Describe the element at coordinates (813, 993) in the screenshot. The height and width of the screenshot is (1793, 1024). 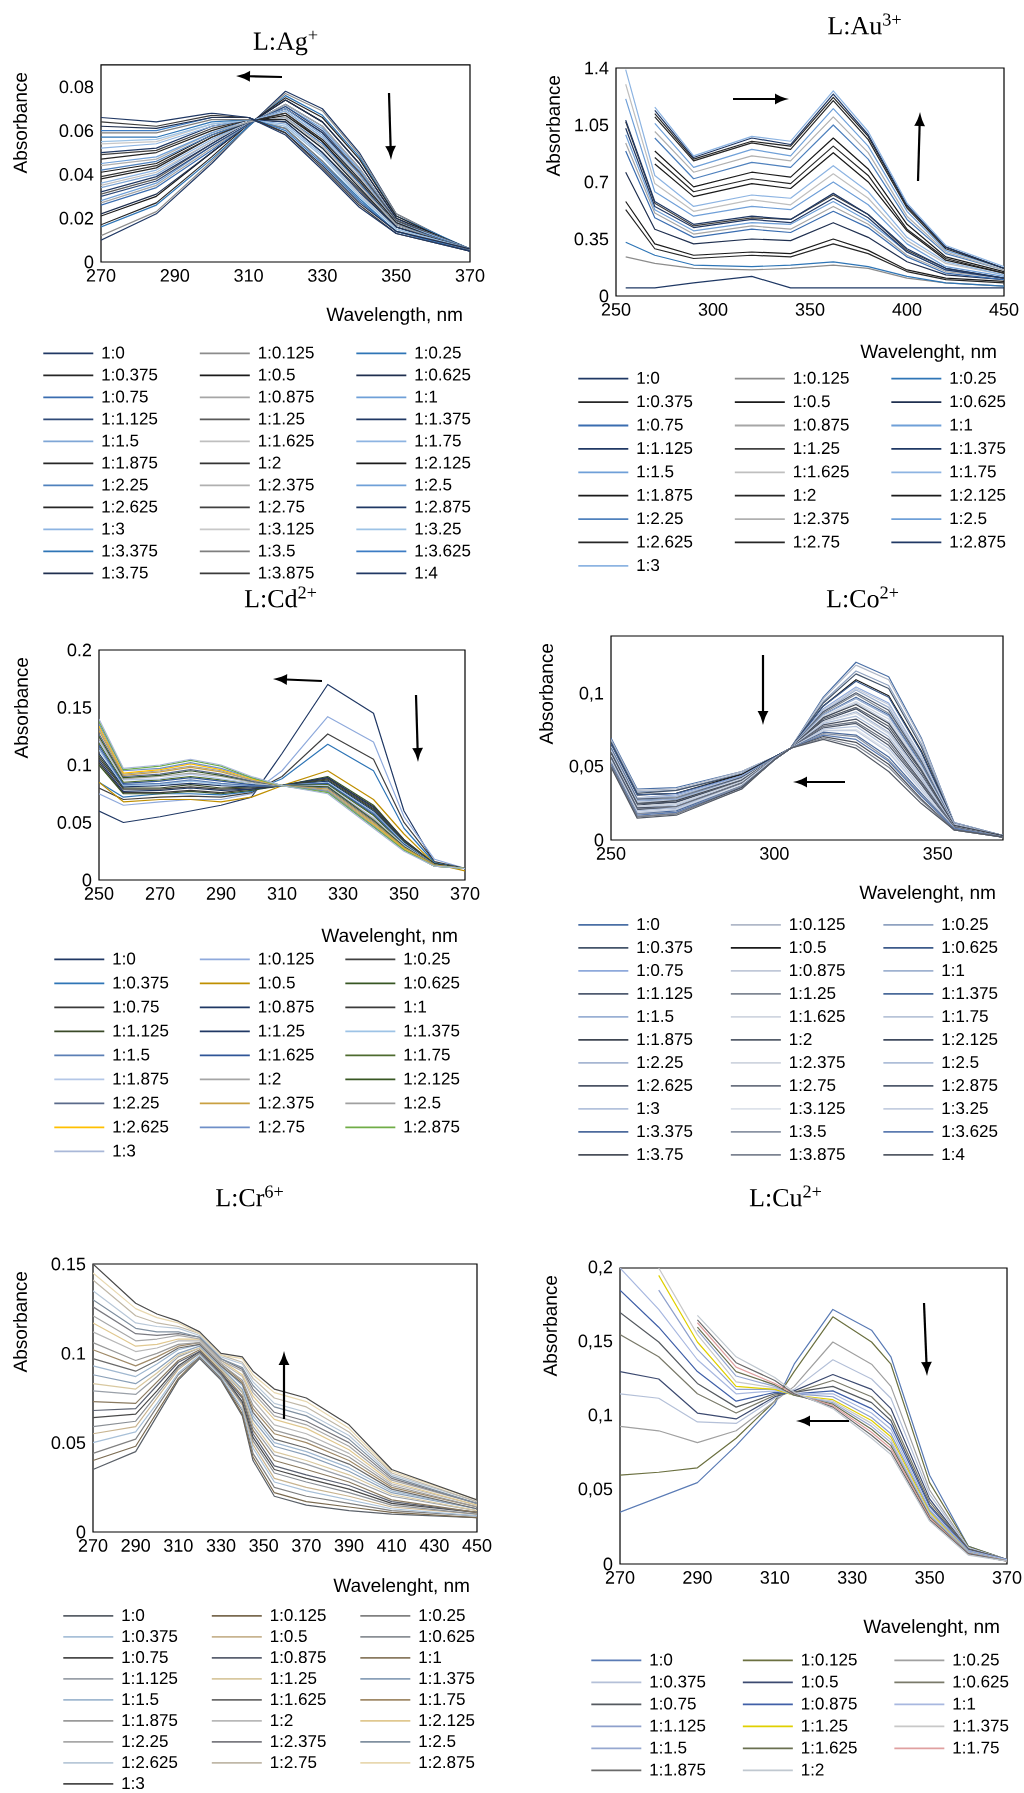
I see `legend-label: 1:1.25` at that location.